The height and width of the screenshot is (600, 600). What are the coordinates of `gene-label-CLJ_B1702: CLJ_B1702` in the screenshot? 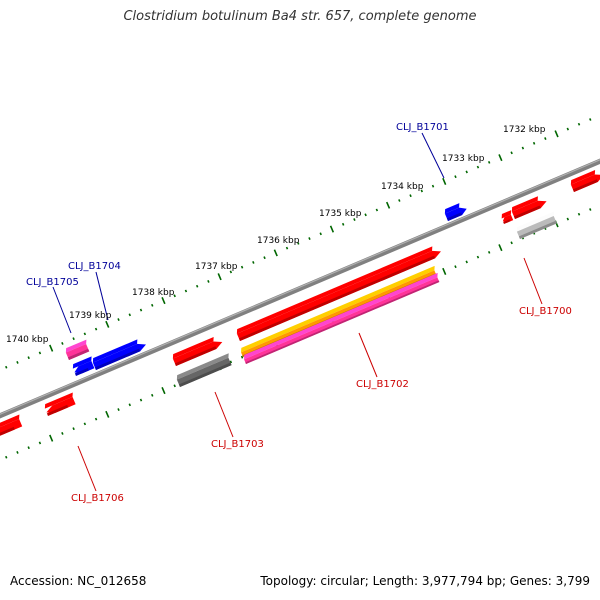 It's located at (382, 384).